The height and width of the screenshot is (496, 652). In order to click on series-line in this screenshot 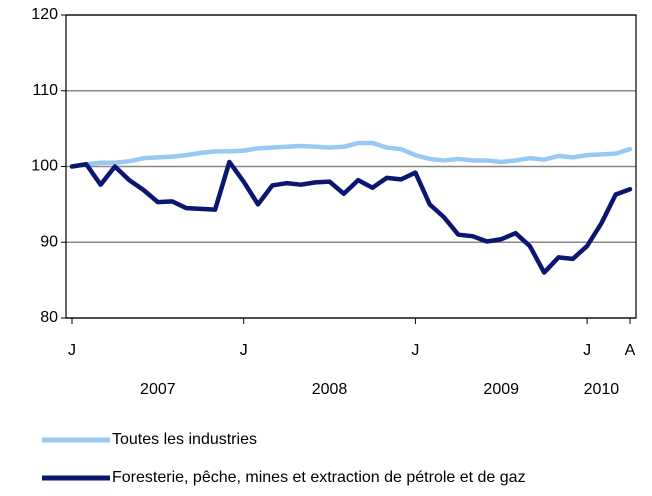, I will do `click(351, 154)`.